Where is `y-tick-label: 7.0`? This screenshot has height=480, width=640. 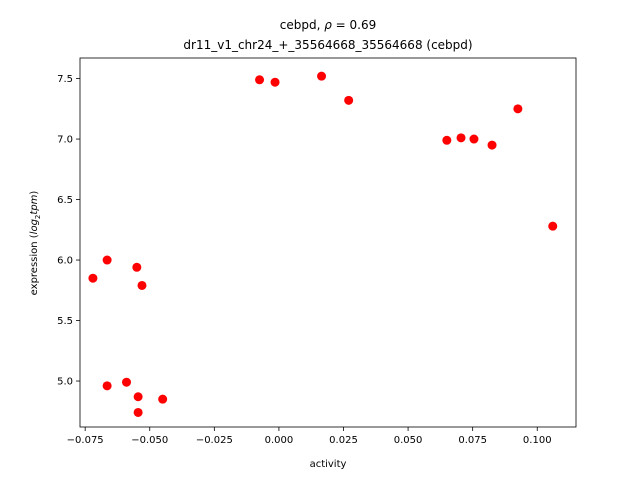 y-tick-label: 7.0 is located at coordinates (65, 140).